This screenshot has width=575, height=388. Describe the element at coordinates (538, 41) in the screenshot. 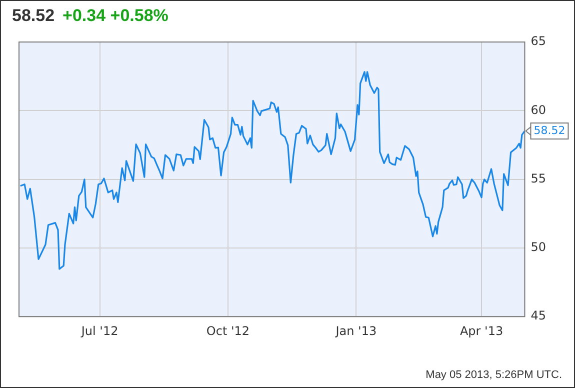

I see `y-tick-label: 65` at that location.